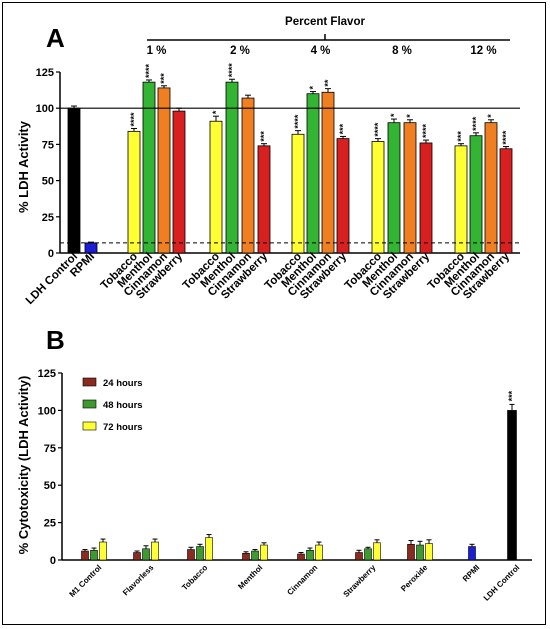 Image resolution: width=550 pixels, height=629 pixels. Describe the element at coordinates (45, 73) in the screenshot. I see `y-tick-label-a: 125` at that location.